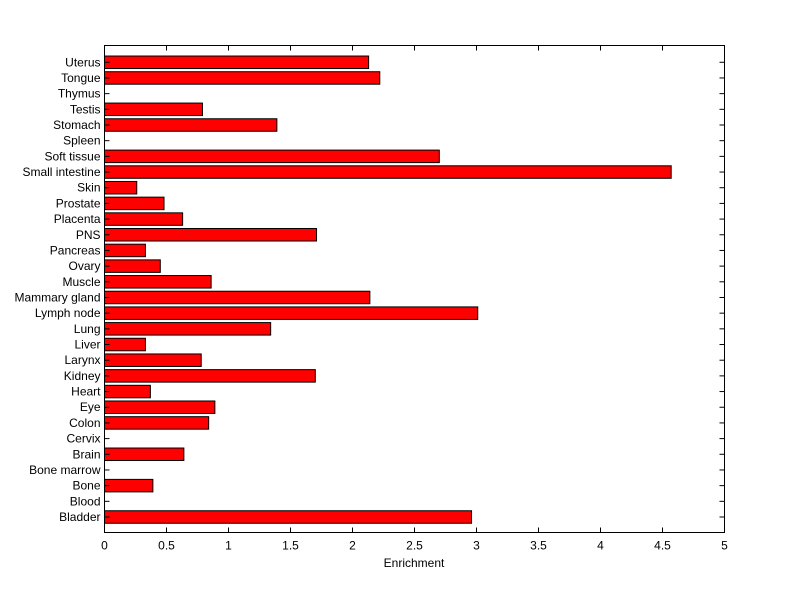 The width and height of the screenshot is (800, 599). I want to click on bar-muscle, so click(158, 282).